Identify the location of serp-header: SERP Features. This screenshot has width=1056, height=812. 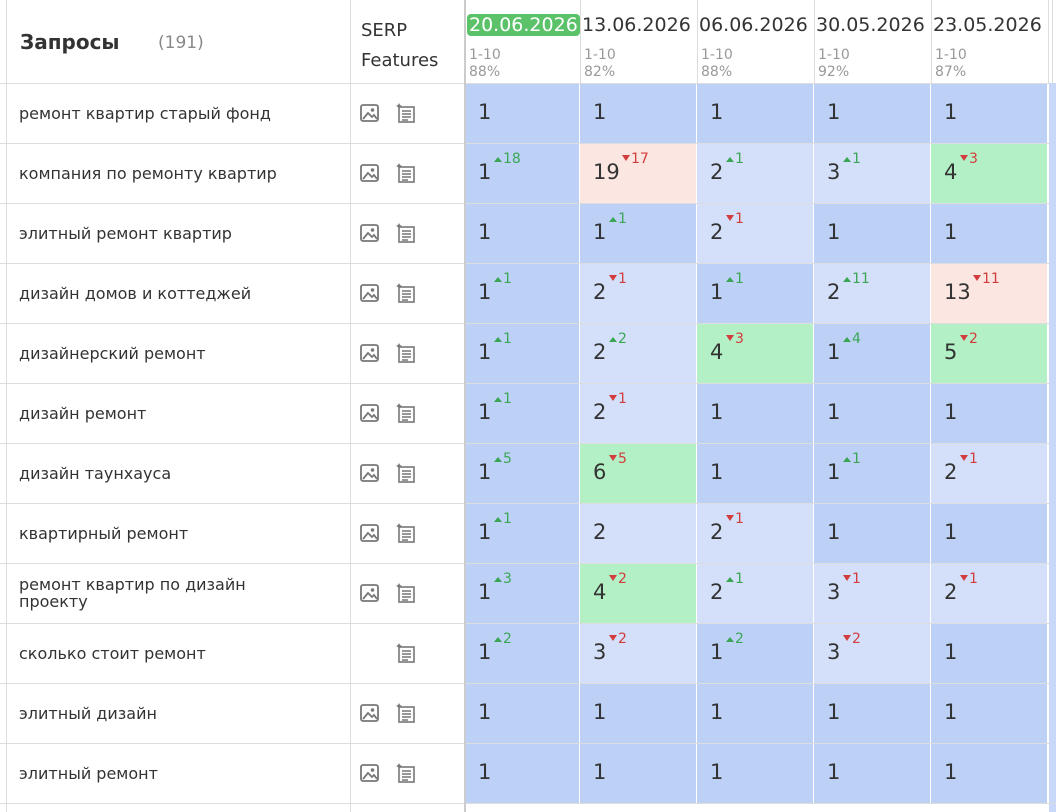
(400, 45).